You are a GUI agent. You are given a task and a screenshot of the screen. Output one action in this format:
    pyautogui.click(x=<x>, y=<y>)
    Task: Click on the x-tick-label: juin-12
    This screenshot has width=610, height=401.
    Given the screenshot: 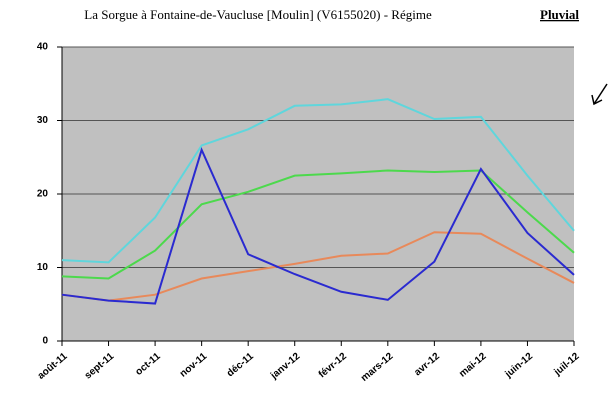 What is the action you would take?
    pyautogui.click(x=519, y=366)
    